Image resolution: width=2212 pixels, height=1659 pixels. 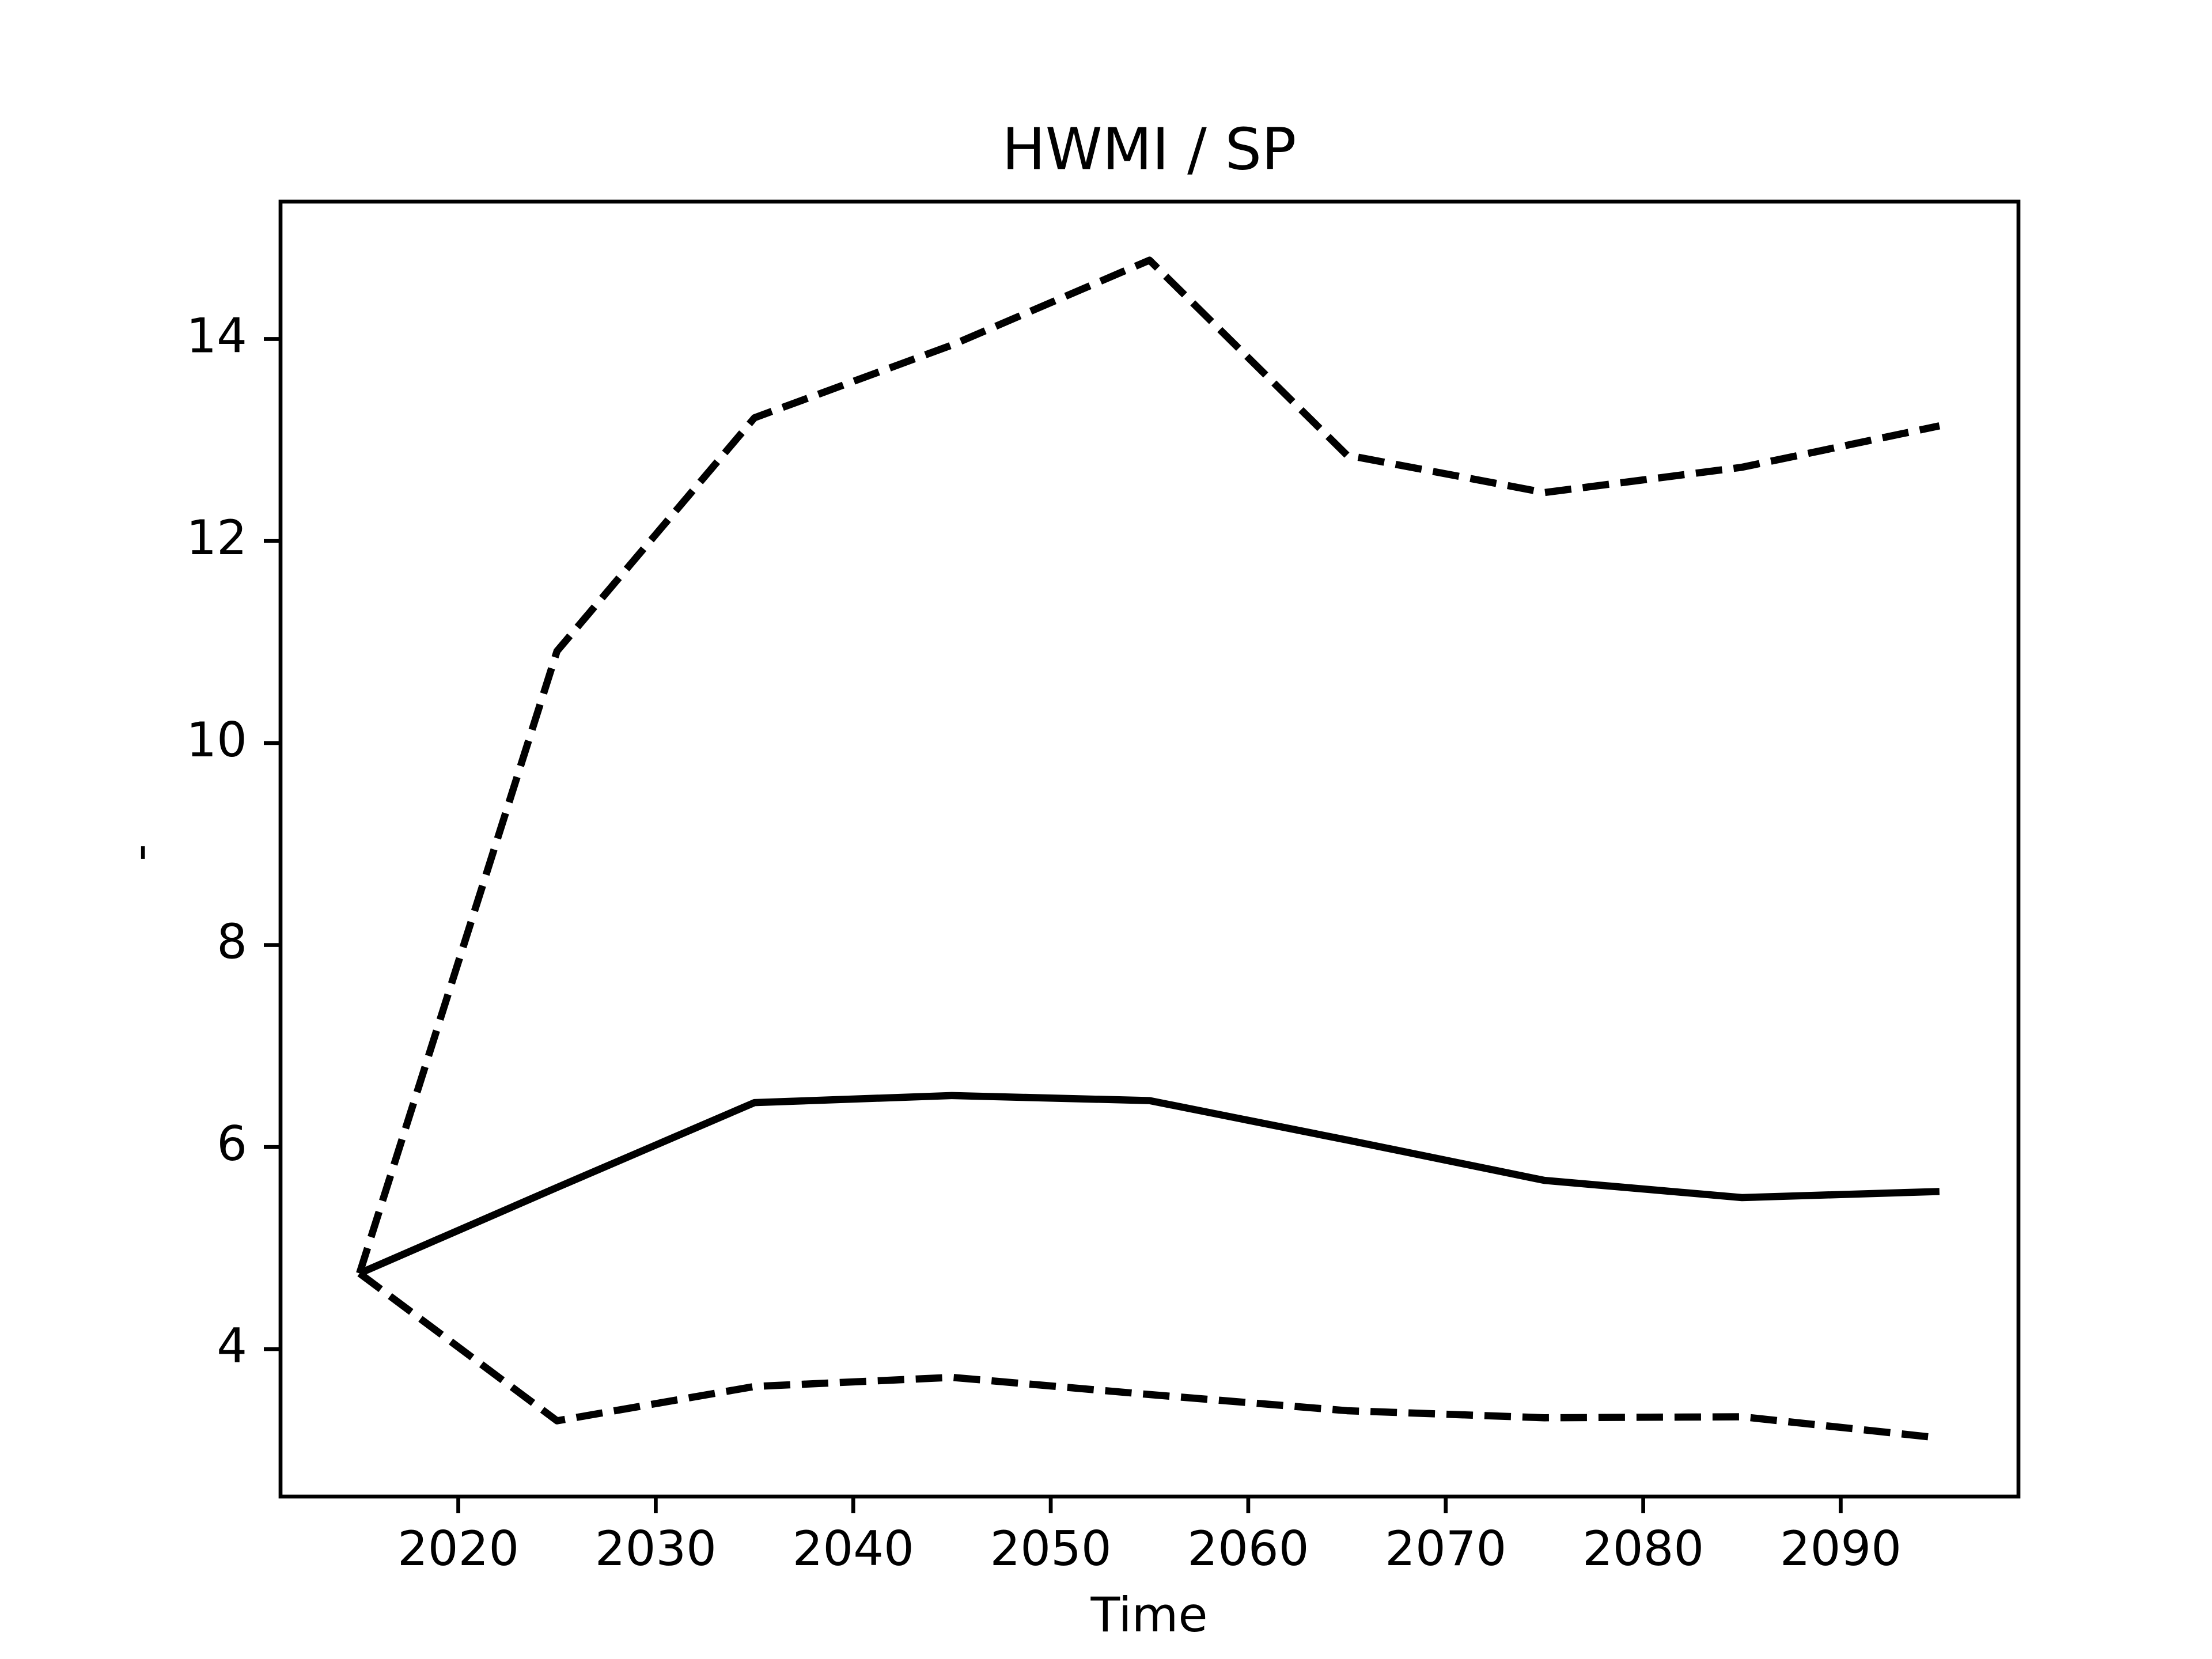 What do you see at coordinates (656, 1549) in the screenshot?
I see `x-tick-label: 2030` at bounding box center [656, 1549].